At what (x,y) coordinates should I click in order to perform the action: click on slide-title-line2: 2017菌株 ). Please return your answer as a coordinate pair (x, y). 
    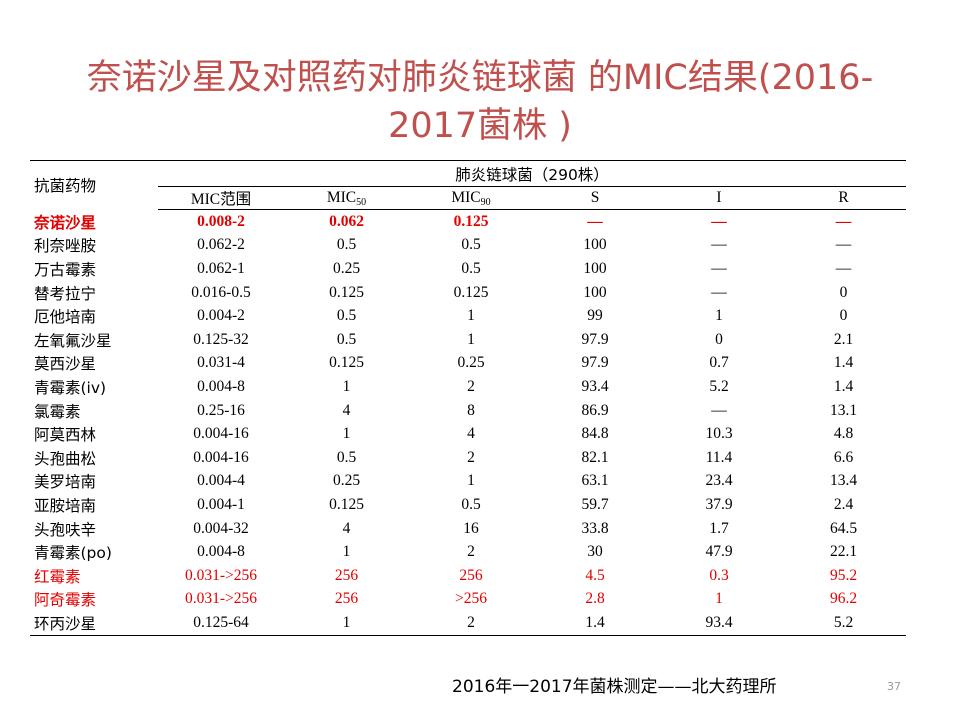
    Looking at the image, I should click on (480, 126).